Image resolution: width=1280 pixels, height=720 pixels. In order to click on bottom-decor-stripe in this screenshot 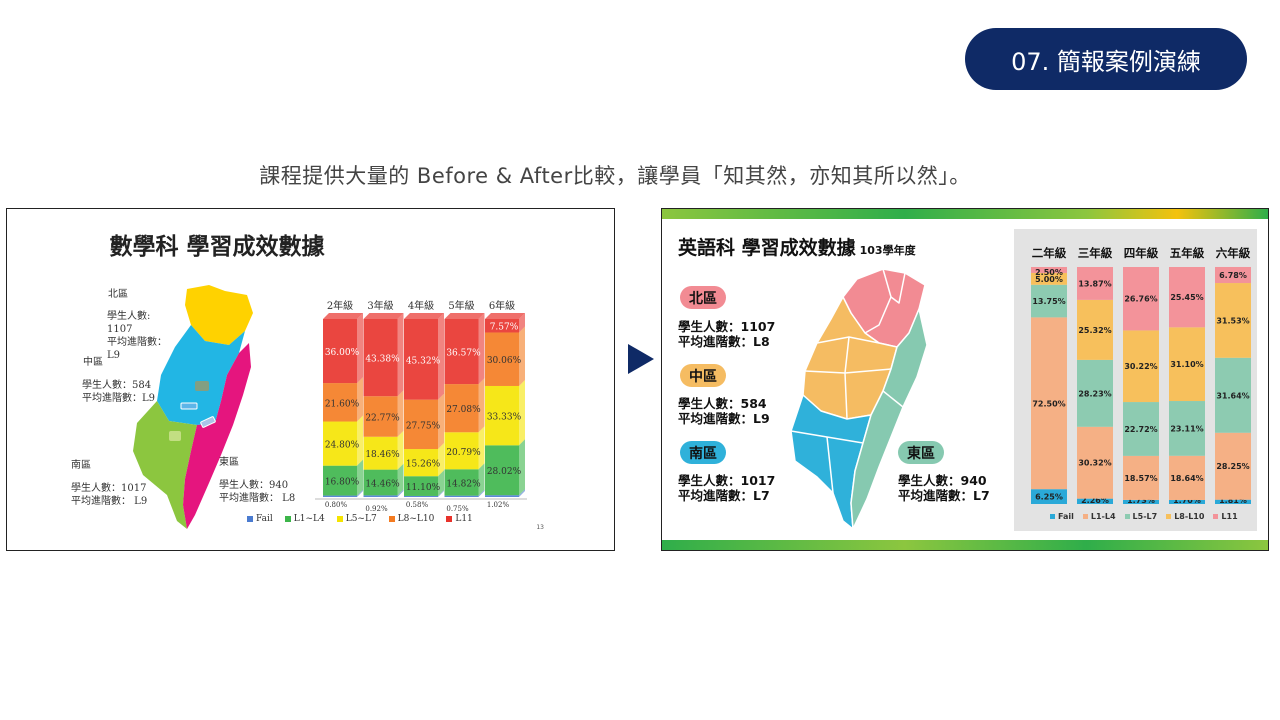, I will do `click(965, 545)`.